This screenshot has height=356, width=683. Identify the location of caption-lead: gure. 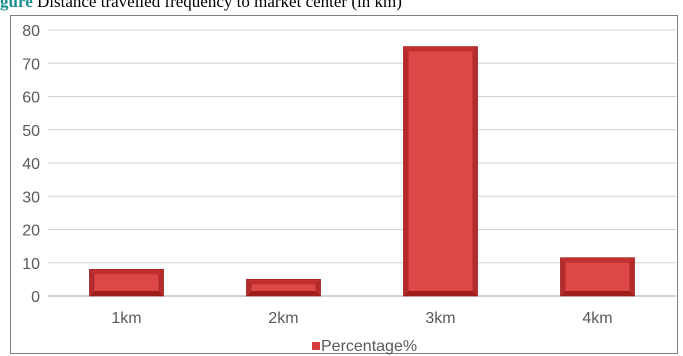
(16, 5).